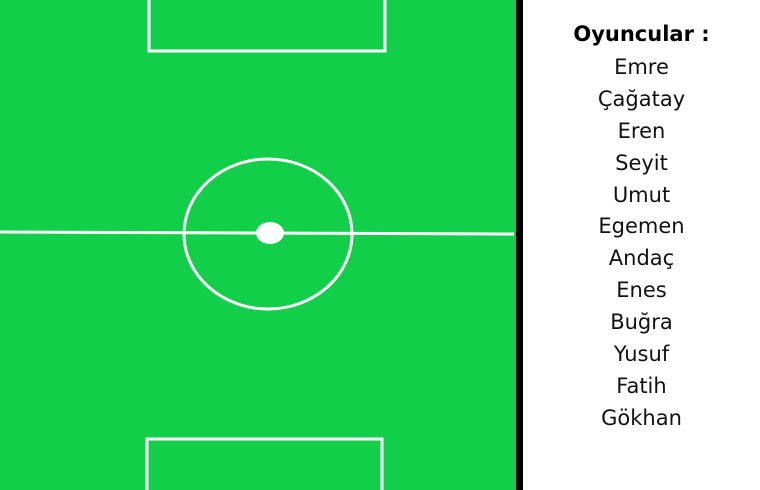 This screenshot has height=490, width=760. I want to click on player-item: Çağatay, so click(641, 98).